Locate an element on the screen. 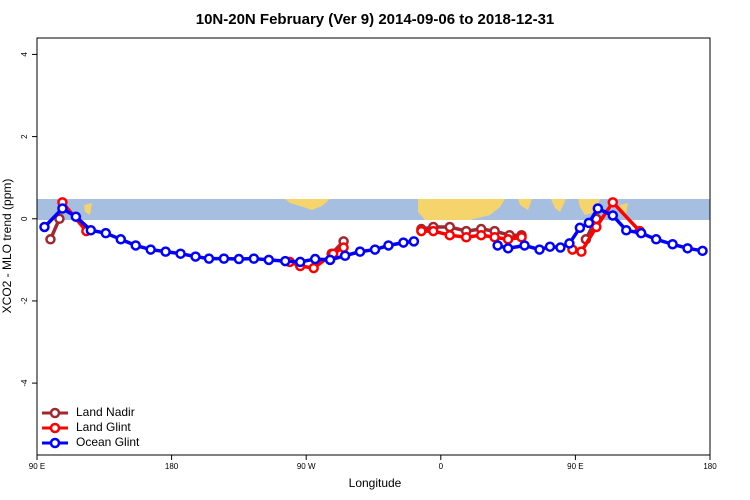 This screenshot has height=500, width=750. y-tick-label: -2 is located at coordinates (24, 301).